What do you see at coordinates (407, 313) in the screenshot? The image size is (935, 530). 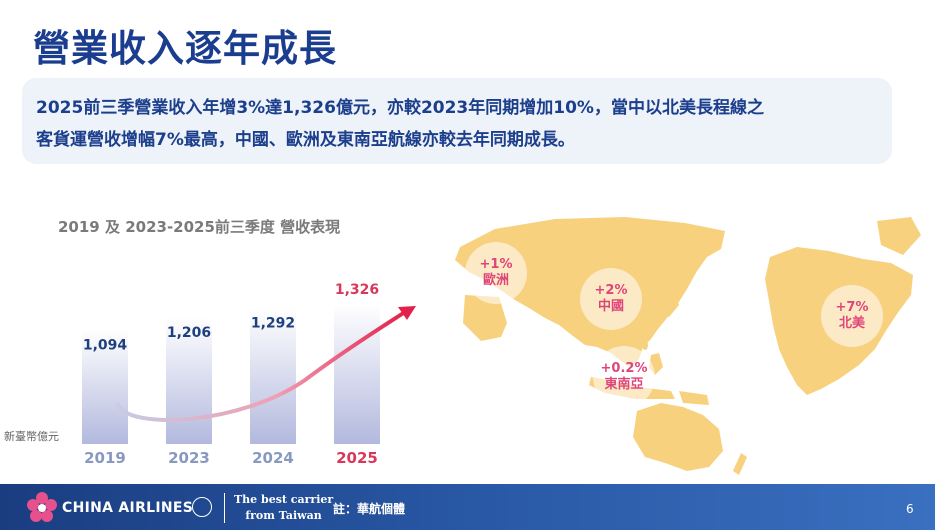 I see `arrow-head-icon` at bounding box center [407, 313].